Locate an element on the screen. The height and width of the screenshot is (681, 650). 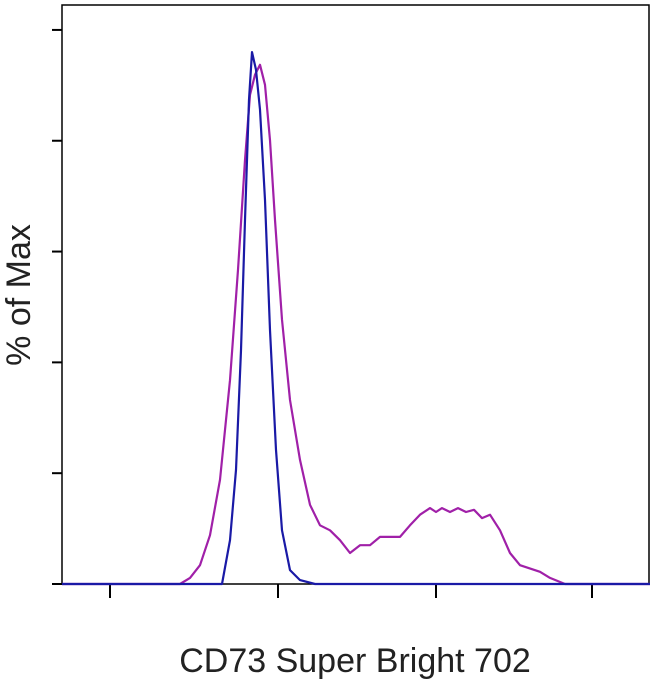
y-axis-label: % of Max is located at coordinates (19, 295).